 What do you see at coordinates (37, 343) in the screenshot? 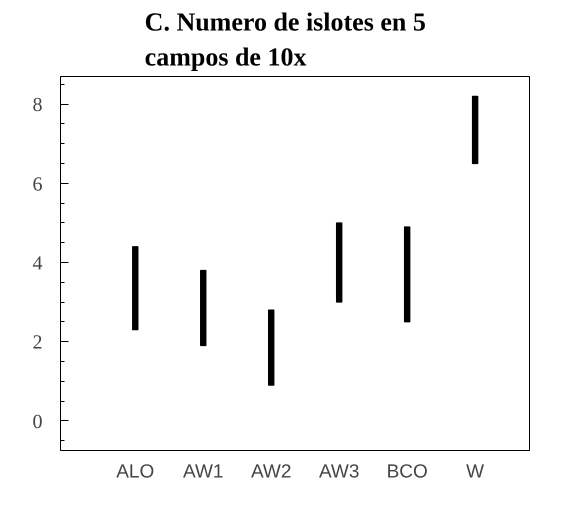
I see `y-tick-label: 2` at bounding box center [37, 343].